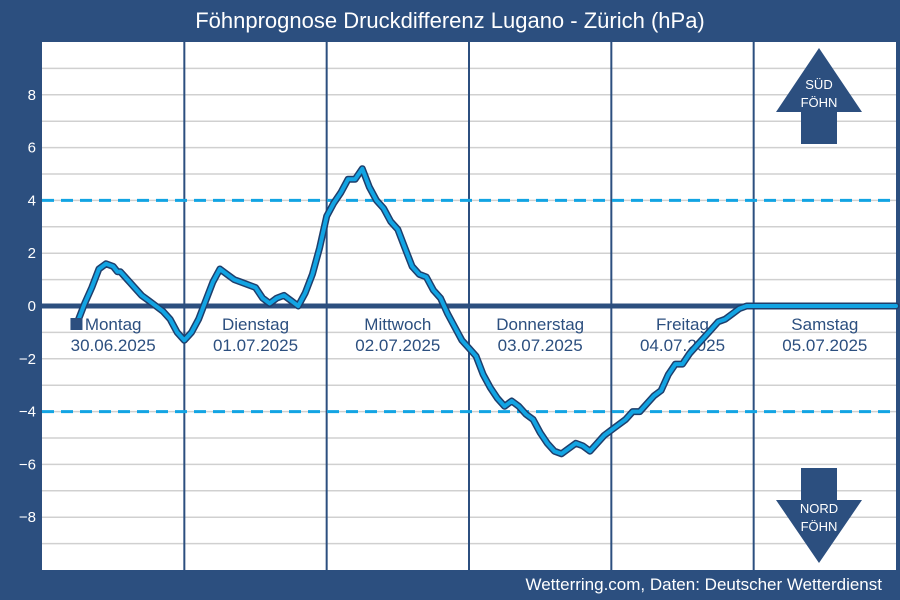  Describe the element at coordinates (76, 324) in the screenshot. I see `legend-marker` at that location.